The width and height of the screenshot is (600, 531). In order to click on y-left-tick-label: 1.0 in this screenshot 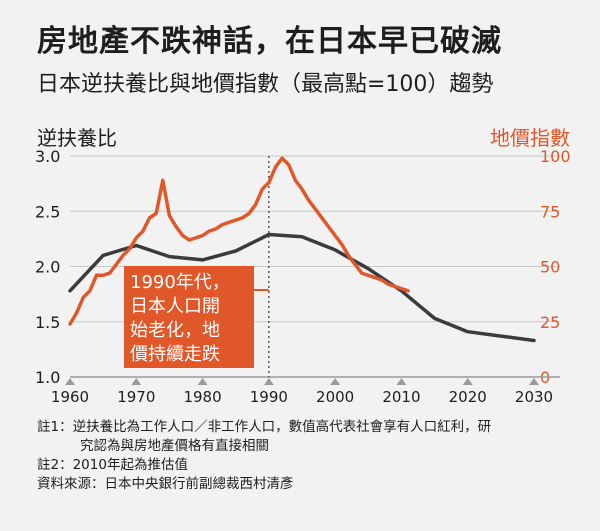, I will do `click(47, 377)`.